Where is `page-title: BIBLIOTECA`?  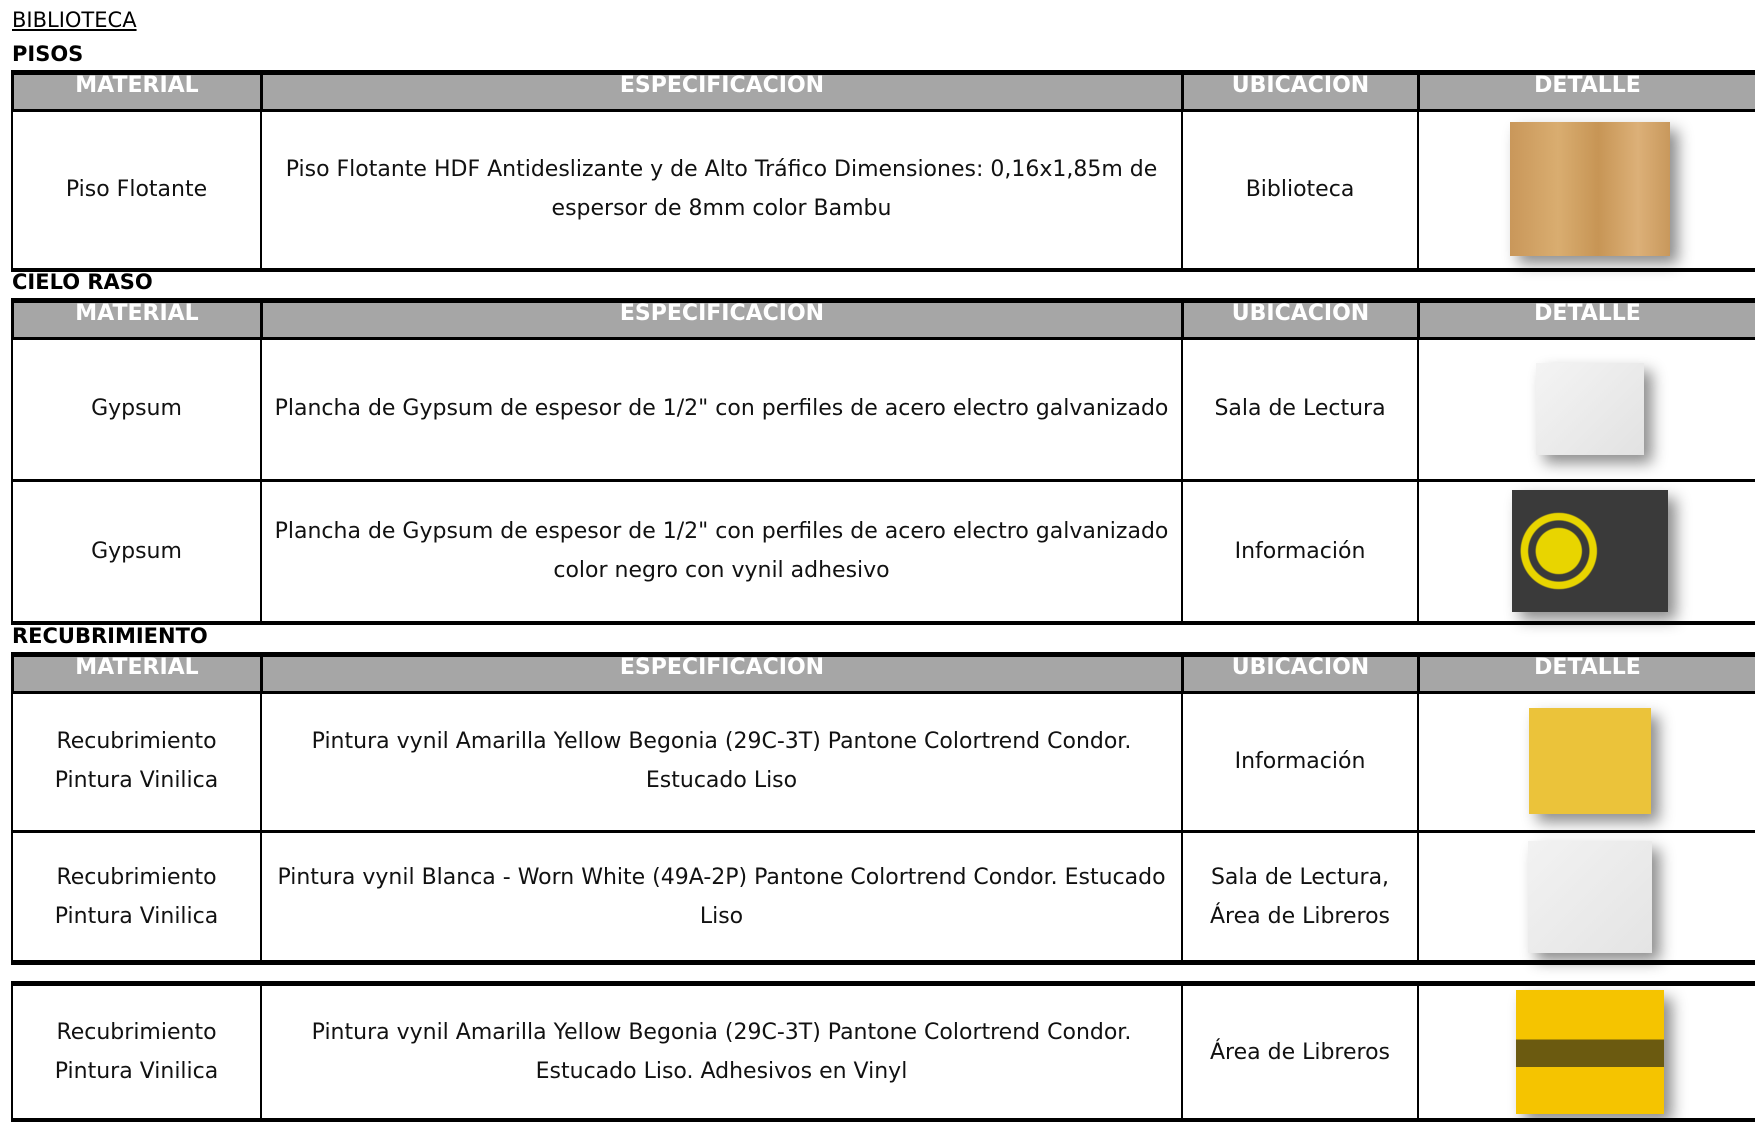
page-title: BIBLIOTECA is located at coordinates (74, 20).